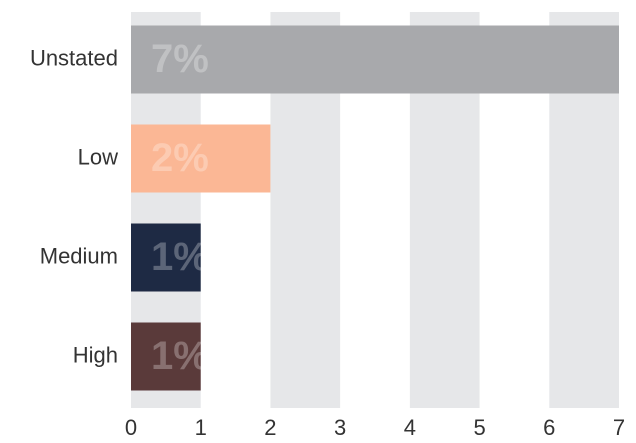 This screenshot has width=636, height=443. I want to click on category-label: Medium, so click(79, 255).